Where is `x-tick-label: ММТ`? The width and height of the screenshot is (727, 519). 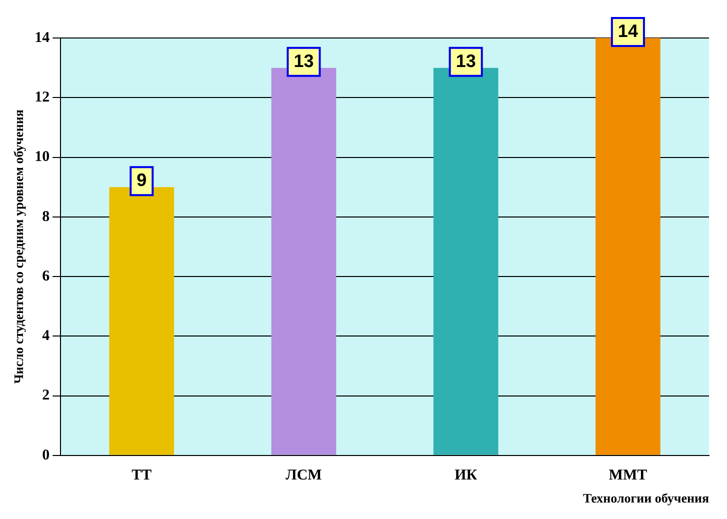
x-tick-label: ММТ is located at coordinates (628, 475).